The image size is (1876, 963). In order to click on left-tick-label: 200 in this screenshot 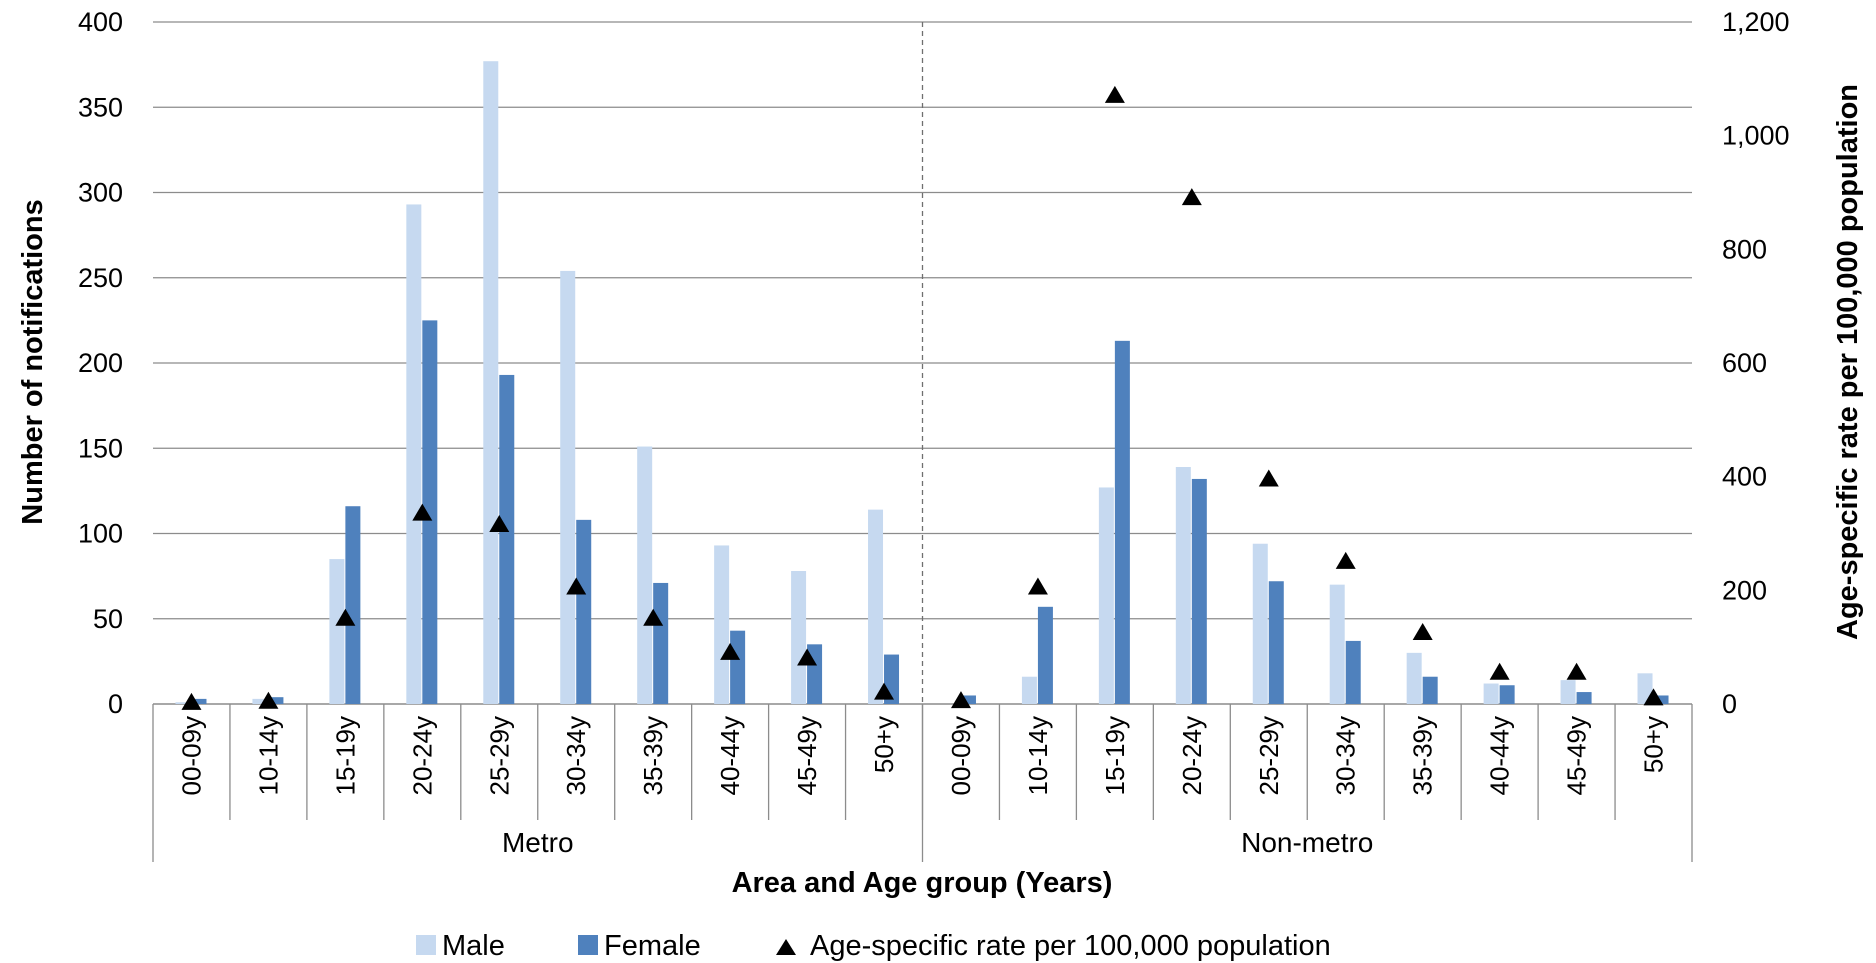, I will do `click(100, 363)`.